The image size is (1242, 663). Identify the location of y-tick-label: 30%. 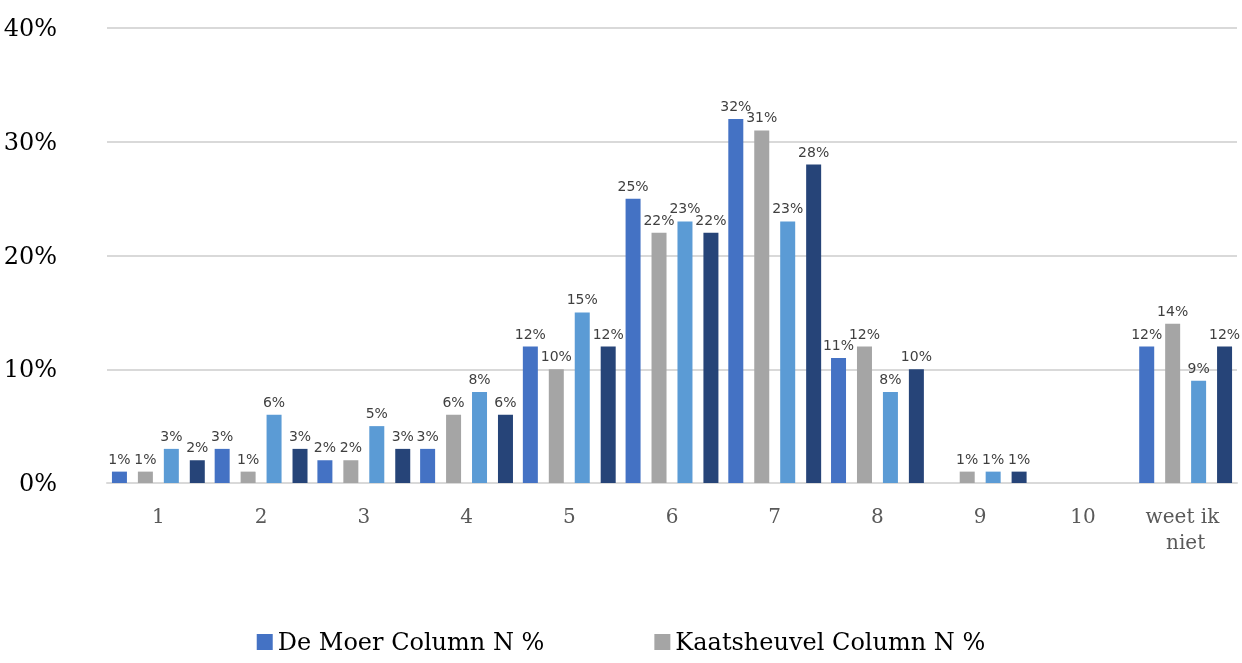
(30, 141).